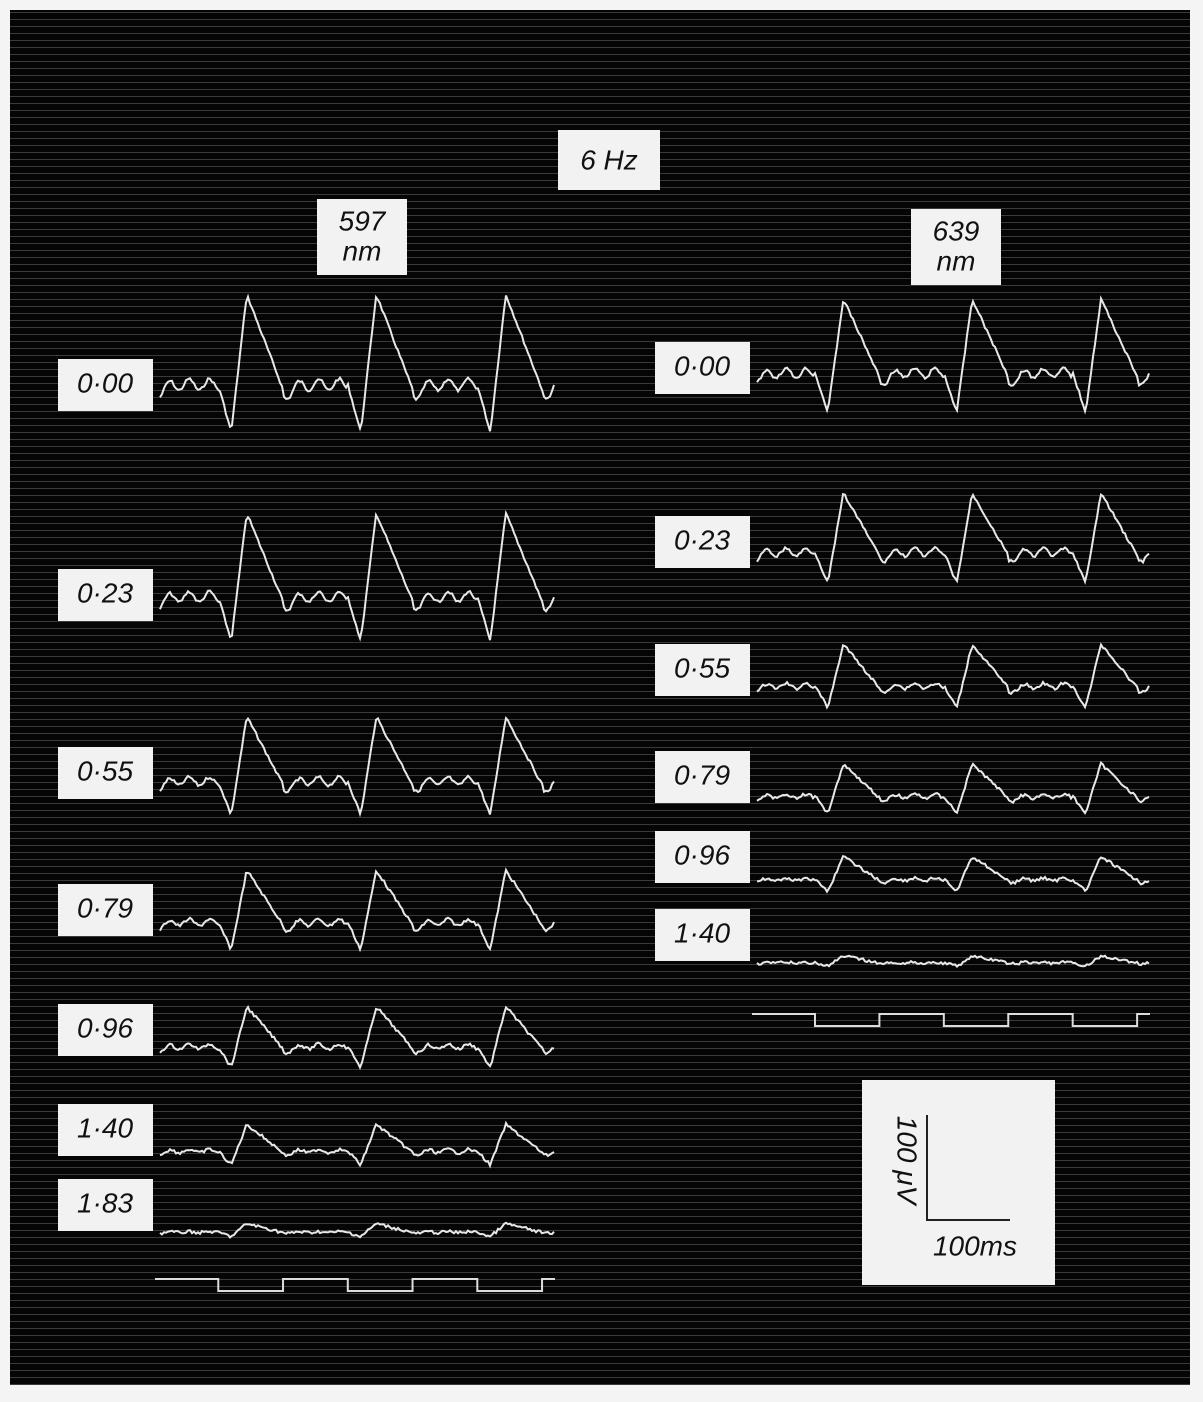  What do you see at coordinates (975, 1245) in the screenshot?
I see `scale-horizontal-label: 100ms` at bounding box center [975, 1245].